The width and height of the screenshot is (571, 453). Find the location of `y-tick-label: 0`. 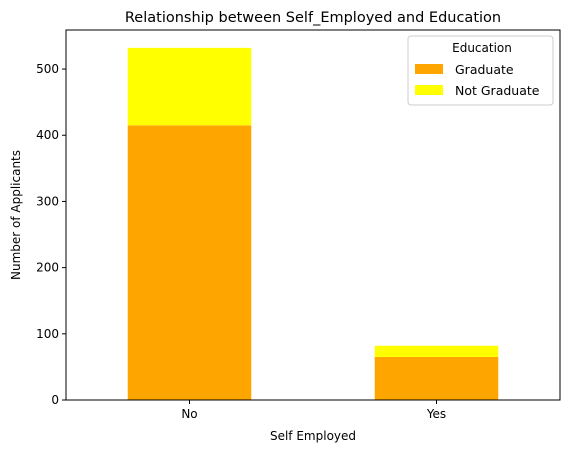

y-tick-label: 0 is located at coordinates (55, 400).